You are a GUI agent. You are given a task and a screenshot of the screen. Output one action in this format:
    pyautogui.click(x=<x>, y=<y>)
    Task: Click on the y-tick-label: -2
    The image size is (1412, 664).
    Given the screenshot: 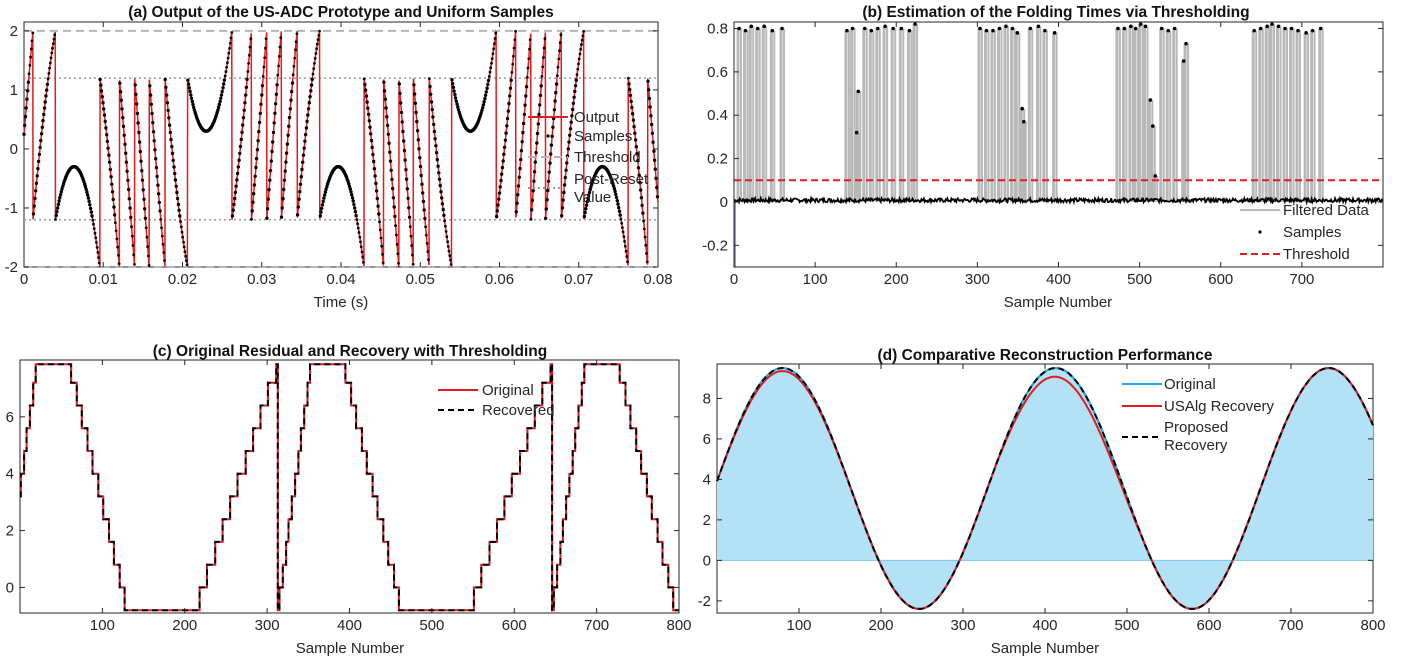 What is the action you would take?
    pyautogui.click(x=11, y=267)
    